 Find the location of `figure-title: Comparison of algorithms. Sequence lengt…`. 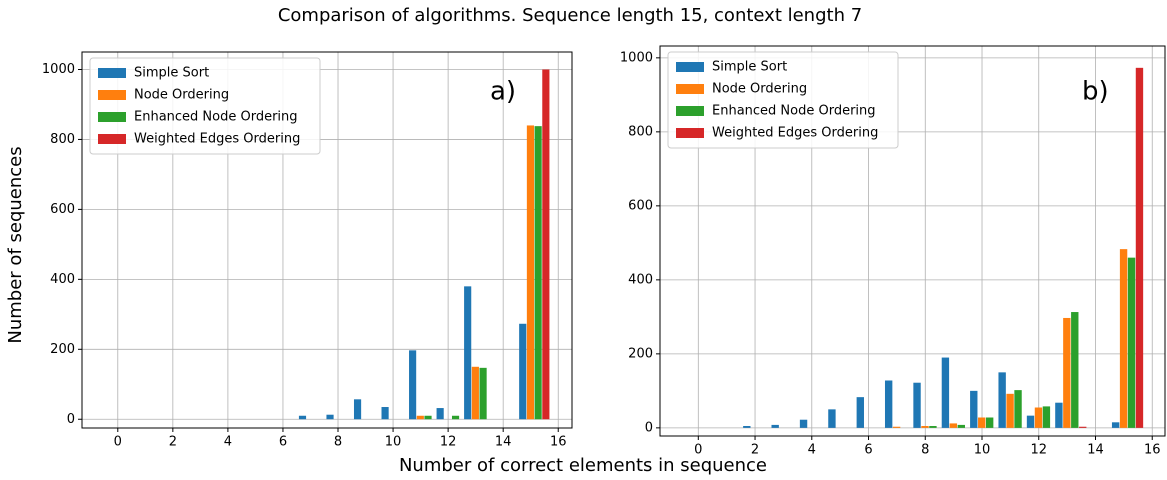

figure-title: Comparison of algorithms. Sequence lengt… is located at coordinates (570, 15).